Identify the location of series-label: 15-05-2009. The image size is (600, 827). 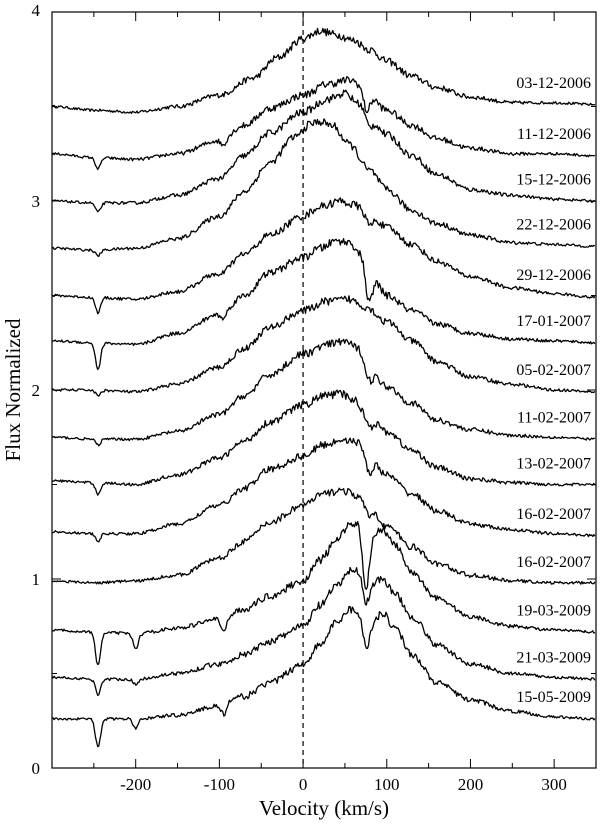
(553, 697).